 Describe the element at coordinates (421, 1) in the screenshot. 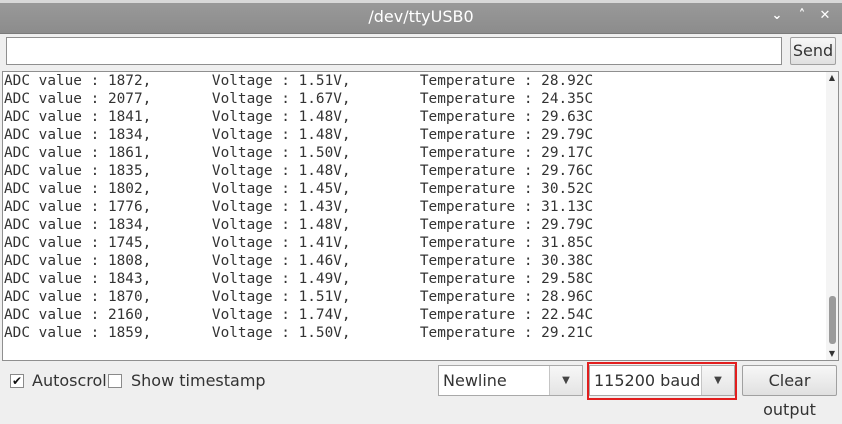

I see `title-bar-top-strip` at that location.